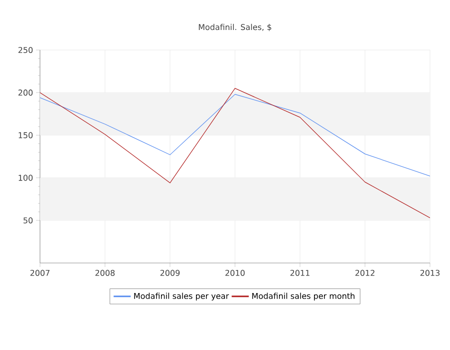 The height and width of the screenshot is (350, 450). I want to click on x-tick-label: 2013, so click(430, 273).